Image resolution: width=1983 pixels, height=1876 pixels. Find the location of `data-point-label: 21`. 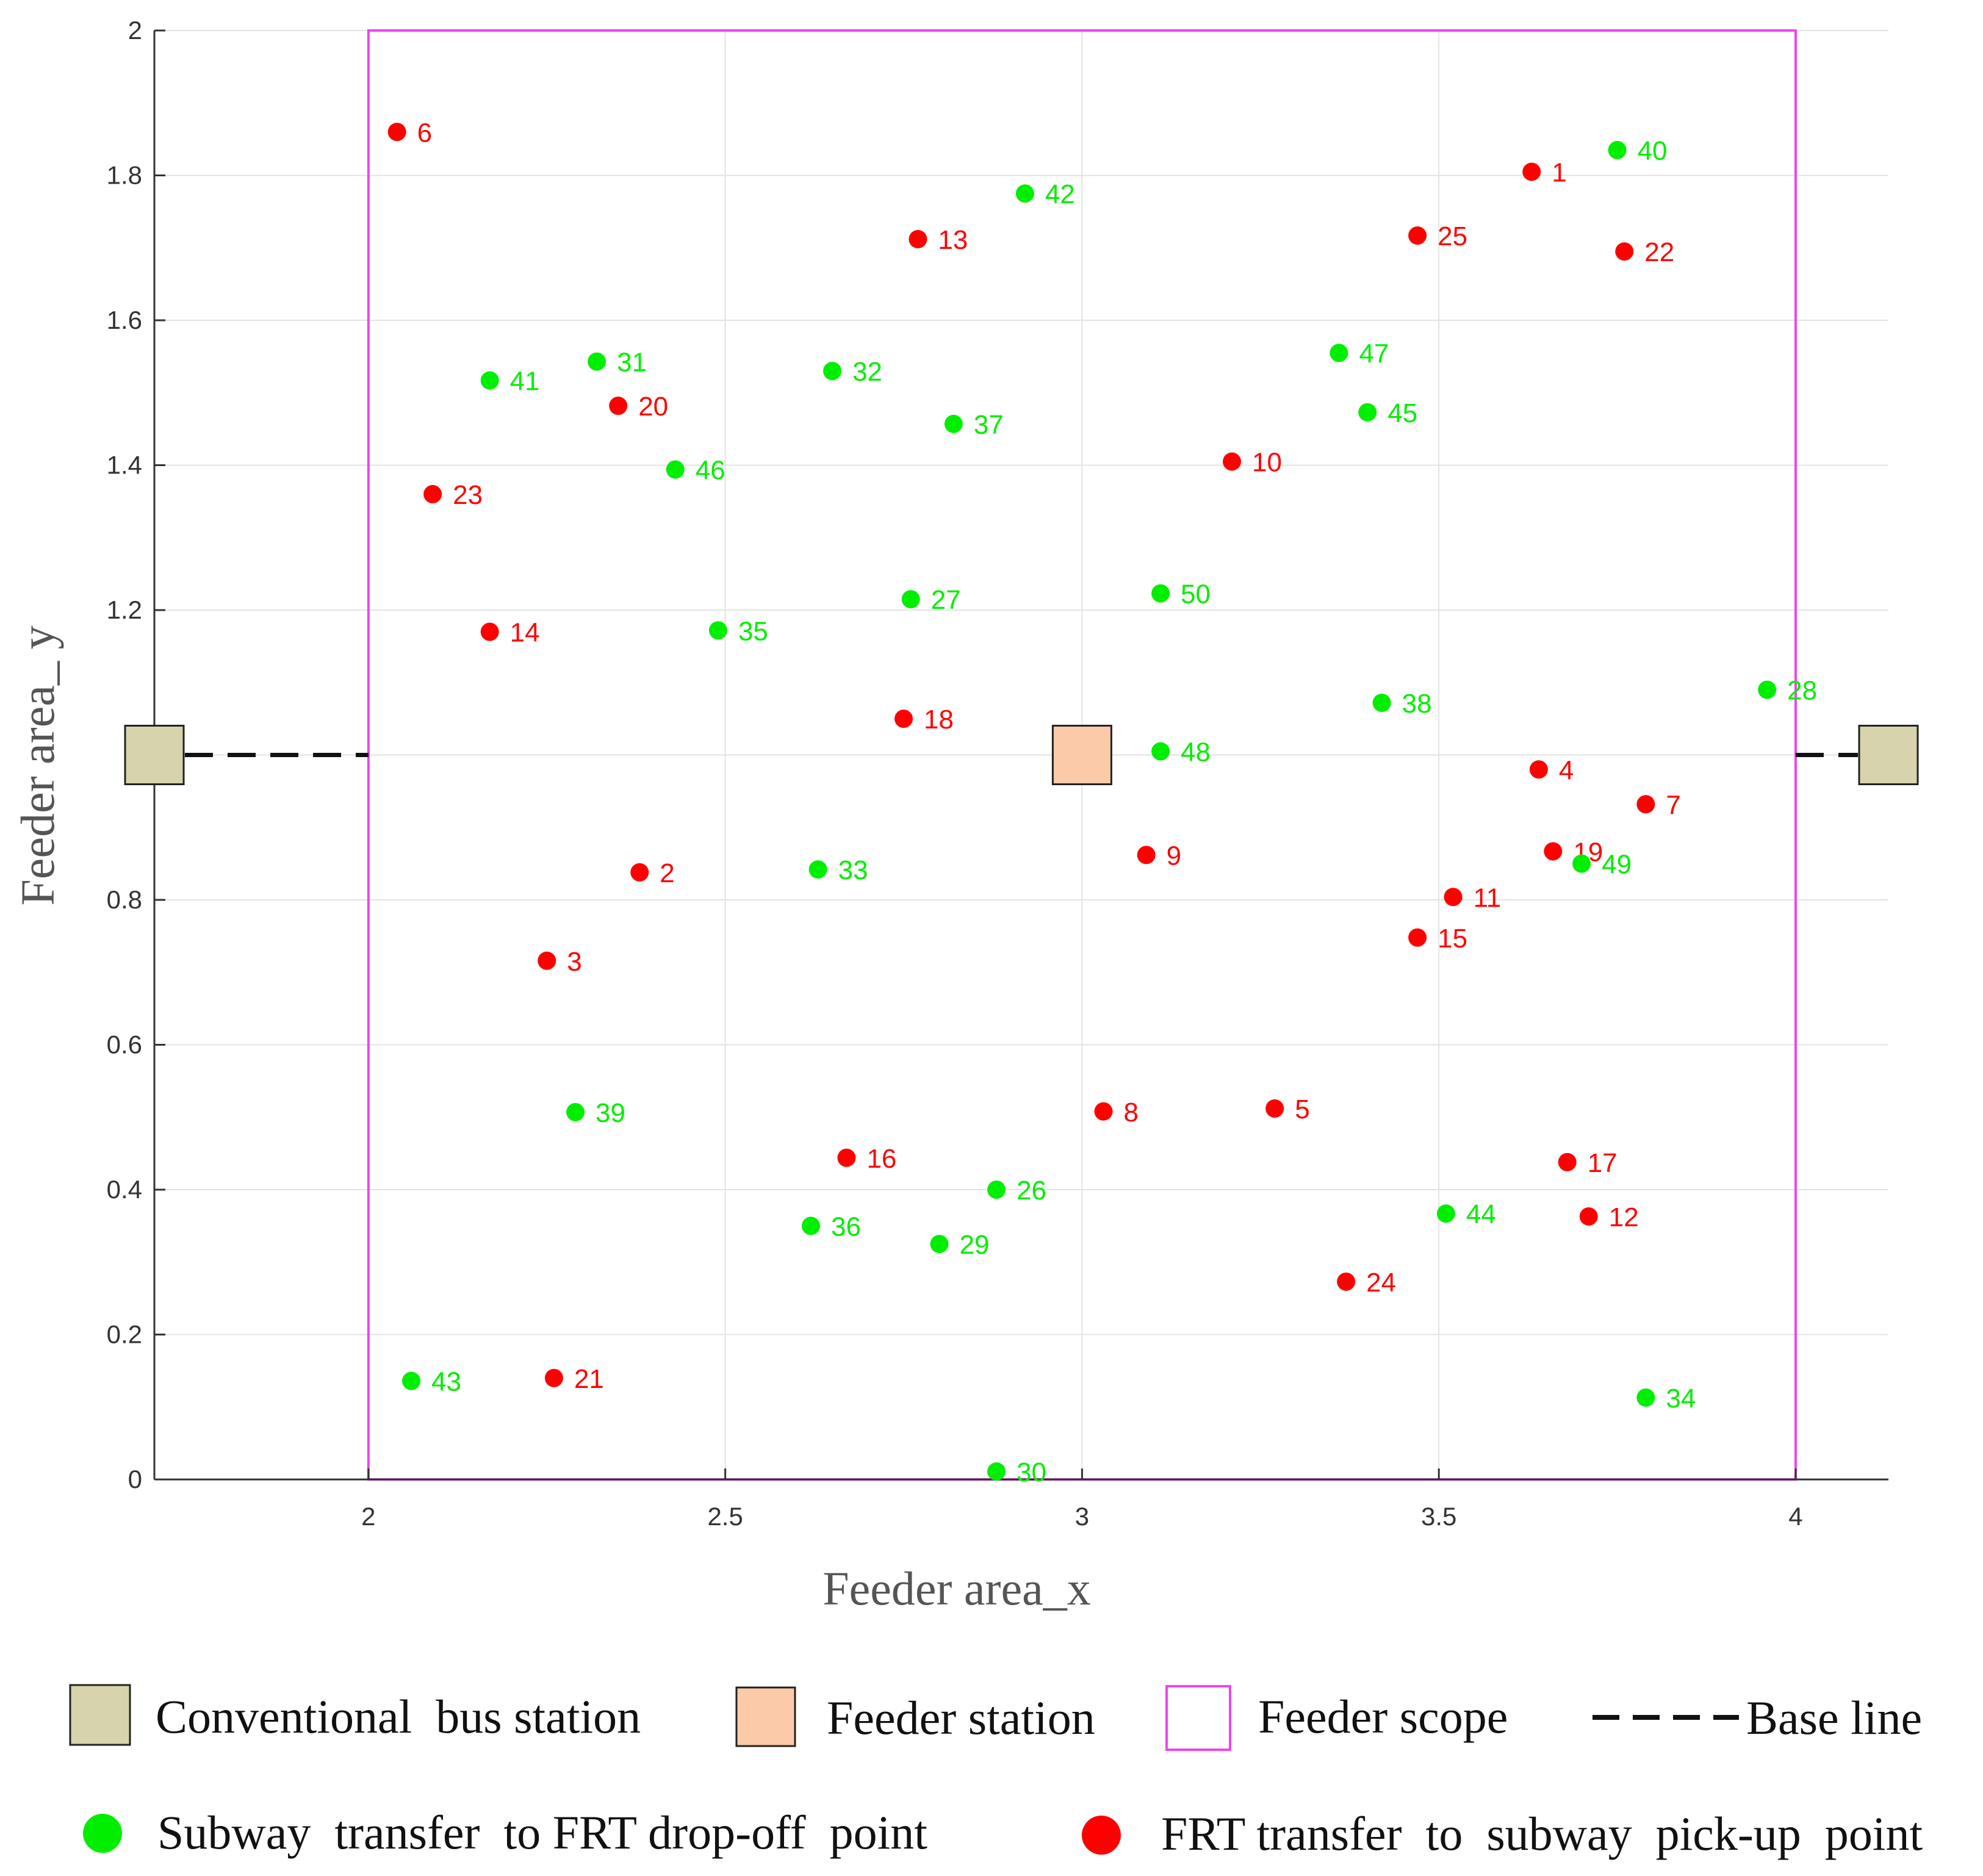

data-point-label: 21 is located at coordinates (589, 1379).